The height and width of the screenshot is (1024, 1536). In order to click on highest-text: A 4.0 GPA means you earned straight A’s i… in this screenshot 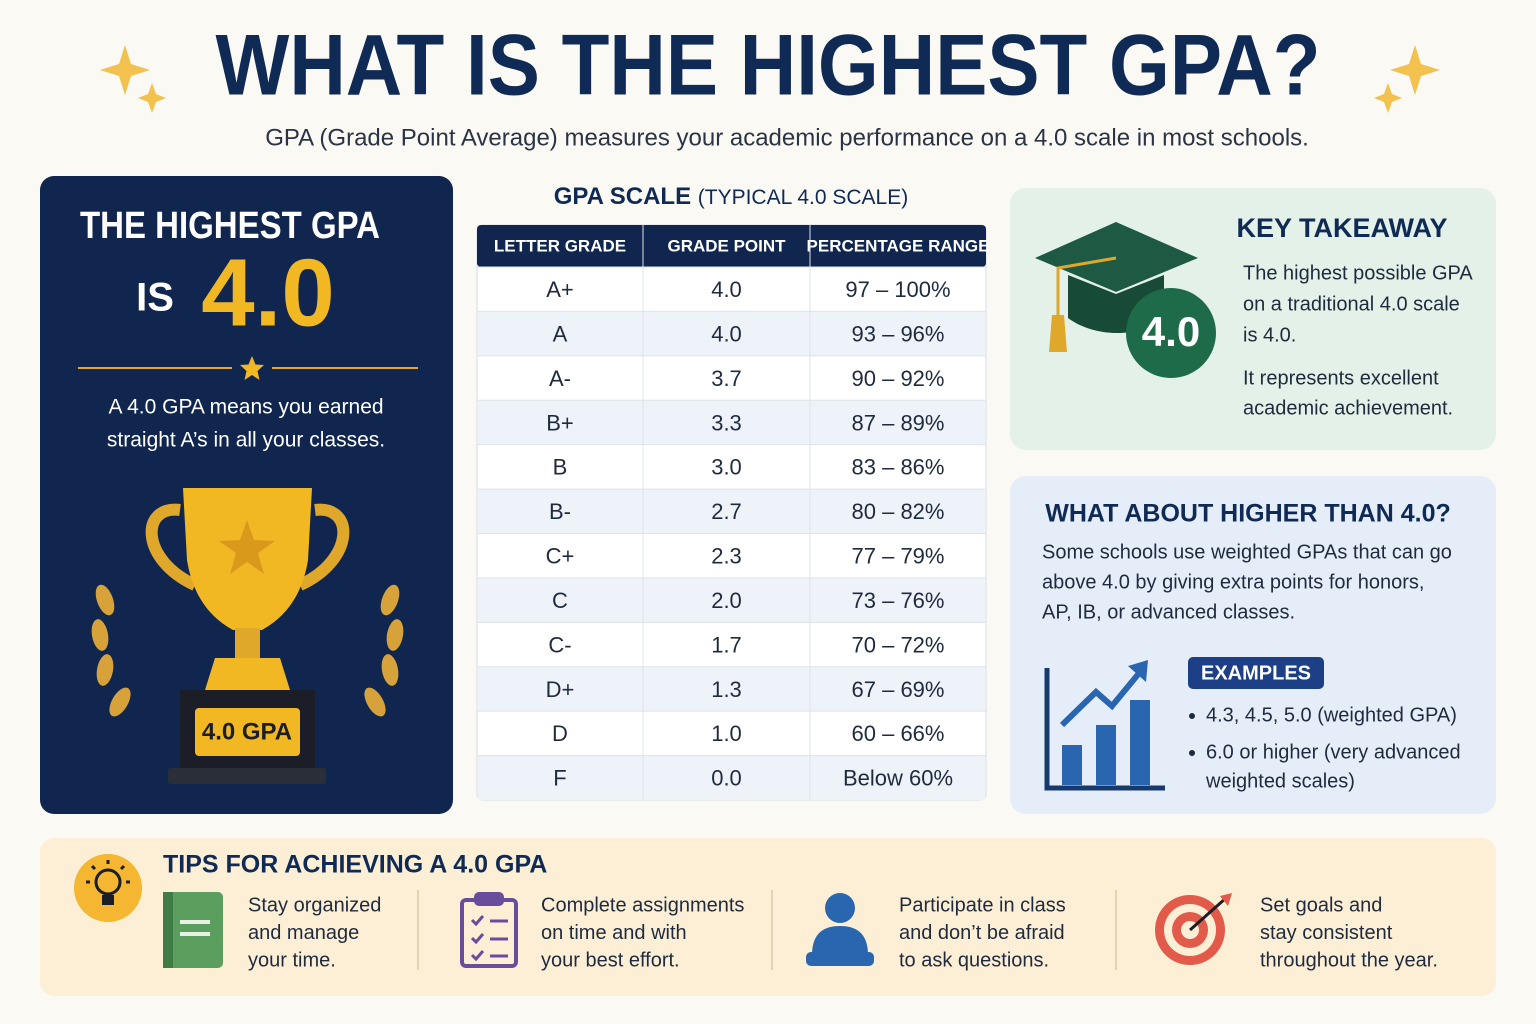, I will do `click(246, 424)`.